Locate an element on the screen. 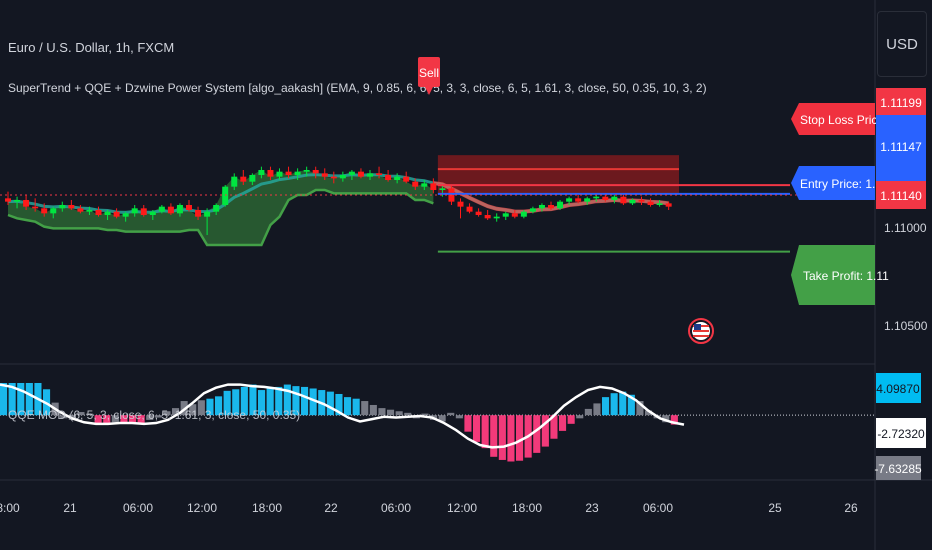  osc-badge-lower-text: -7.63285 is located at coordinates (898, 469).